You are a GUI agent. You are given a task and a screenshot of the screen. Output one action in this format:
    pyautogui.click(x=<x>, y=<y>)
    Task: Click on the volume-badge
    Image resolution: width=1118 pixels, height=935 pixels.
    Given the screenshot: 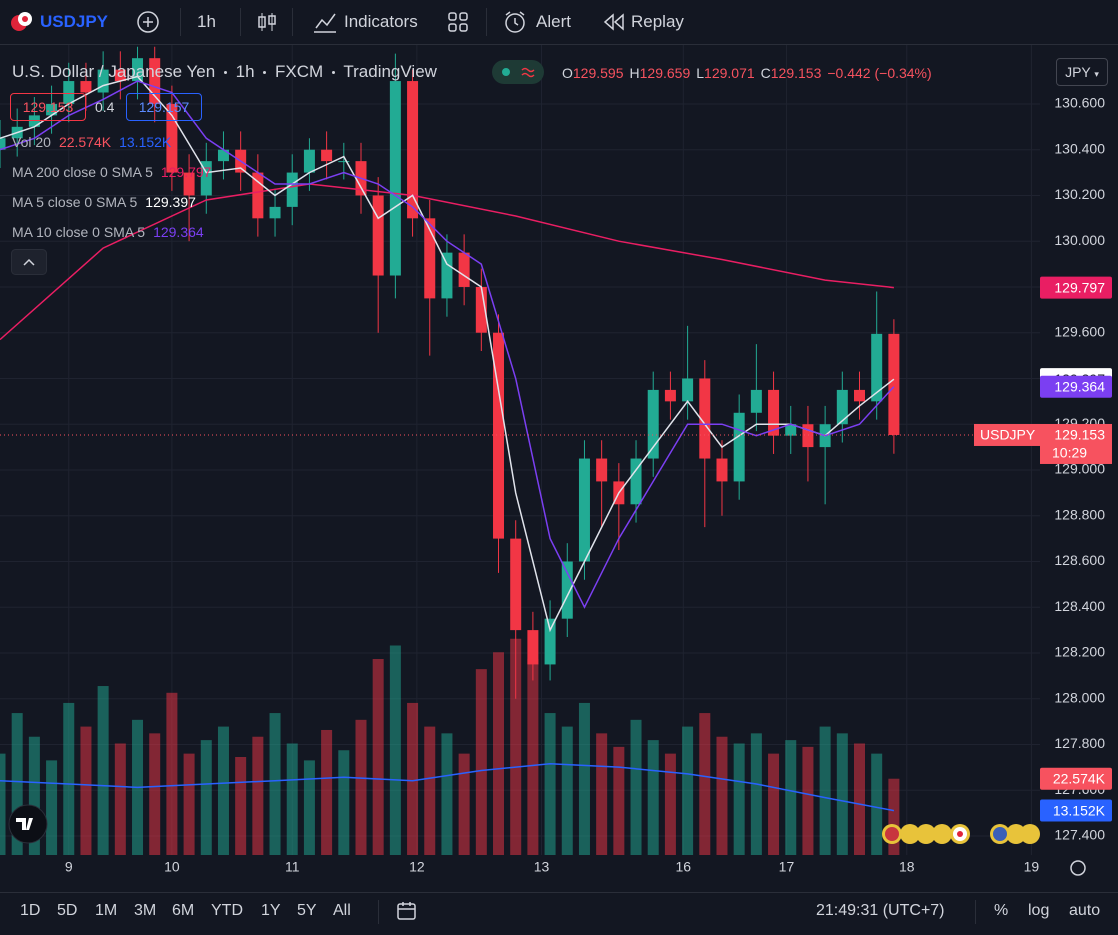 What is the action you would take?
    pyautogui.click(x=1076, y=810)
    